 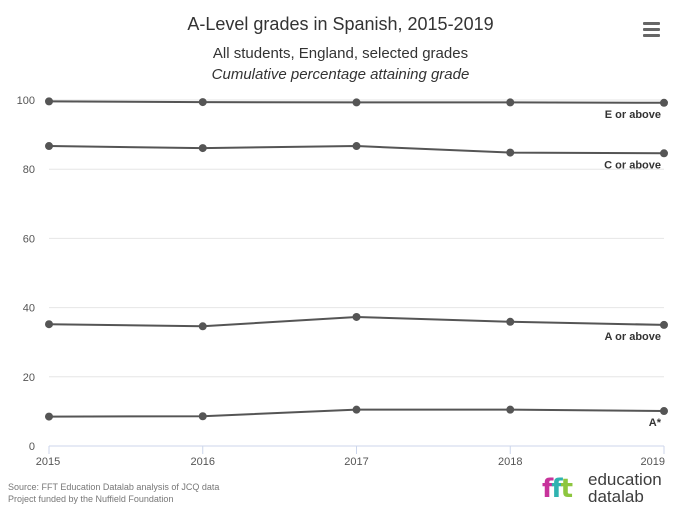 I want to click on series-label-c-or-above: C or above, so click(x=632, y=165).